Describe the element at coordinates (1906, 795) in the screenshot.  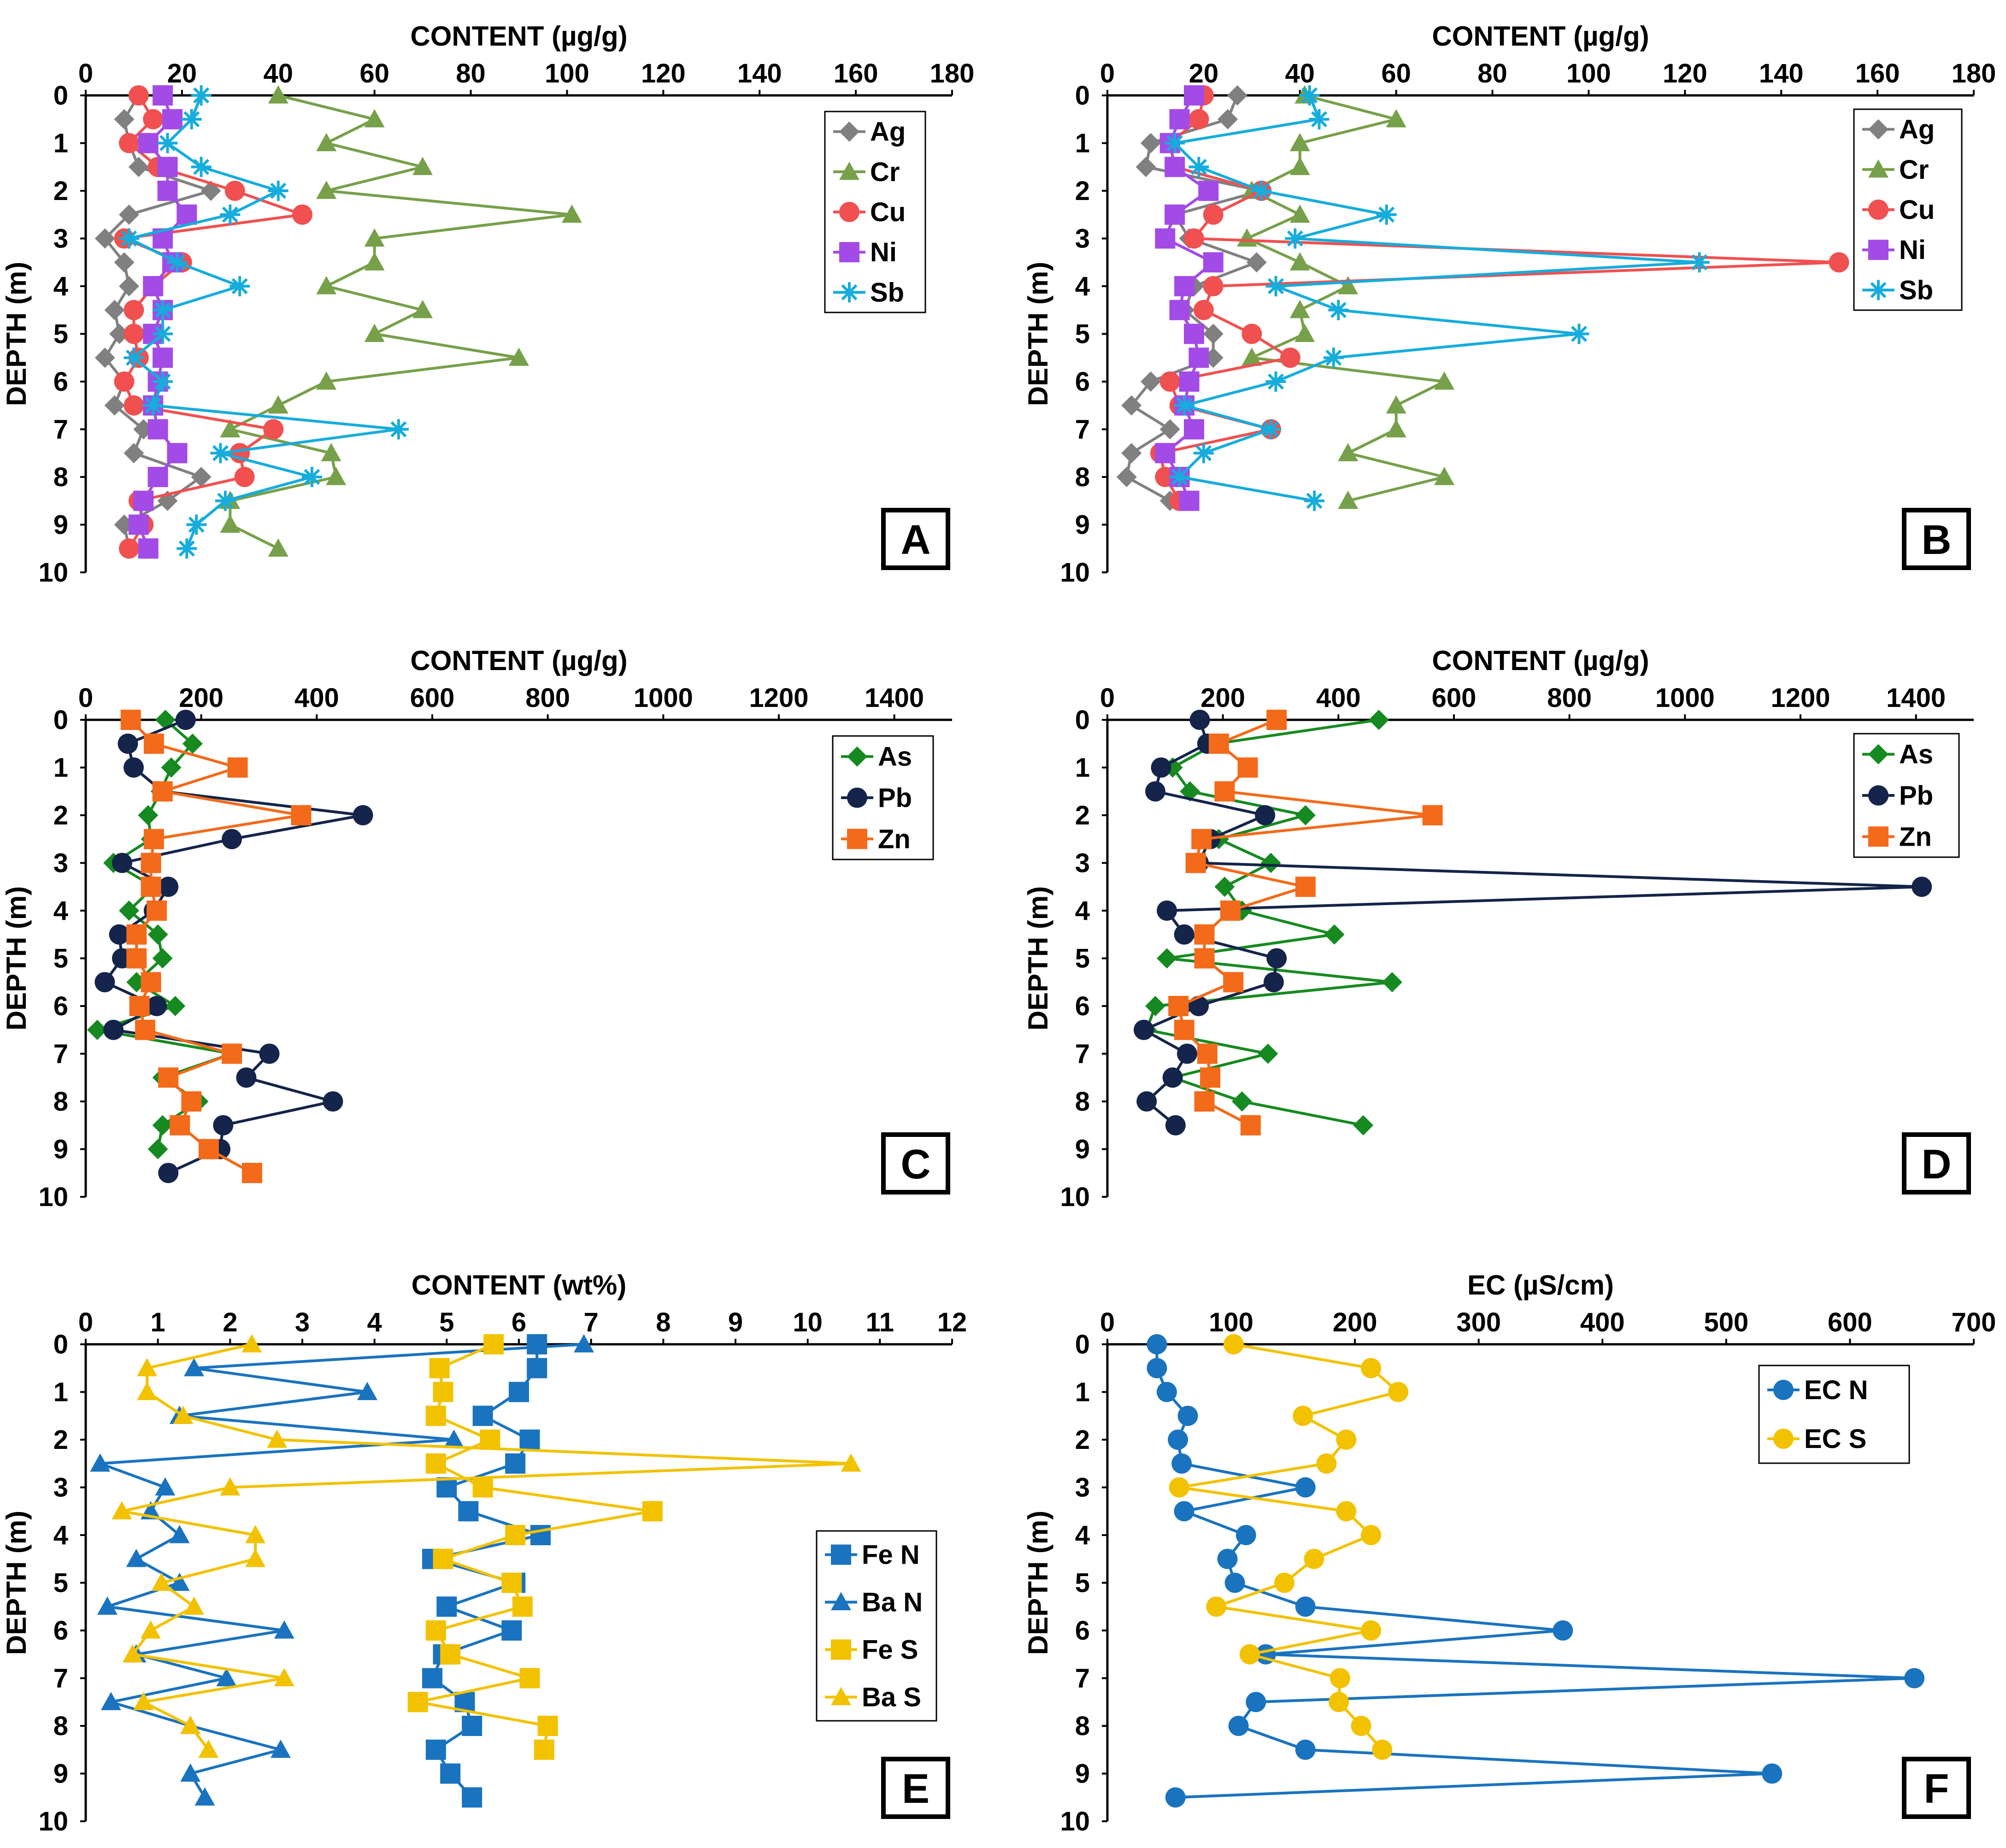
I see `legend: As Pb Zn` at that location.